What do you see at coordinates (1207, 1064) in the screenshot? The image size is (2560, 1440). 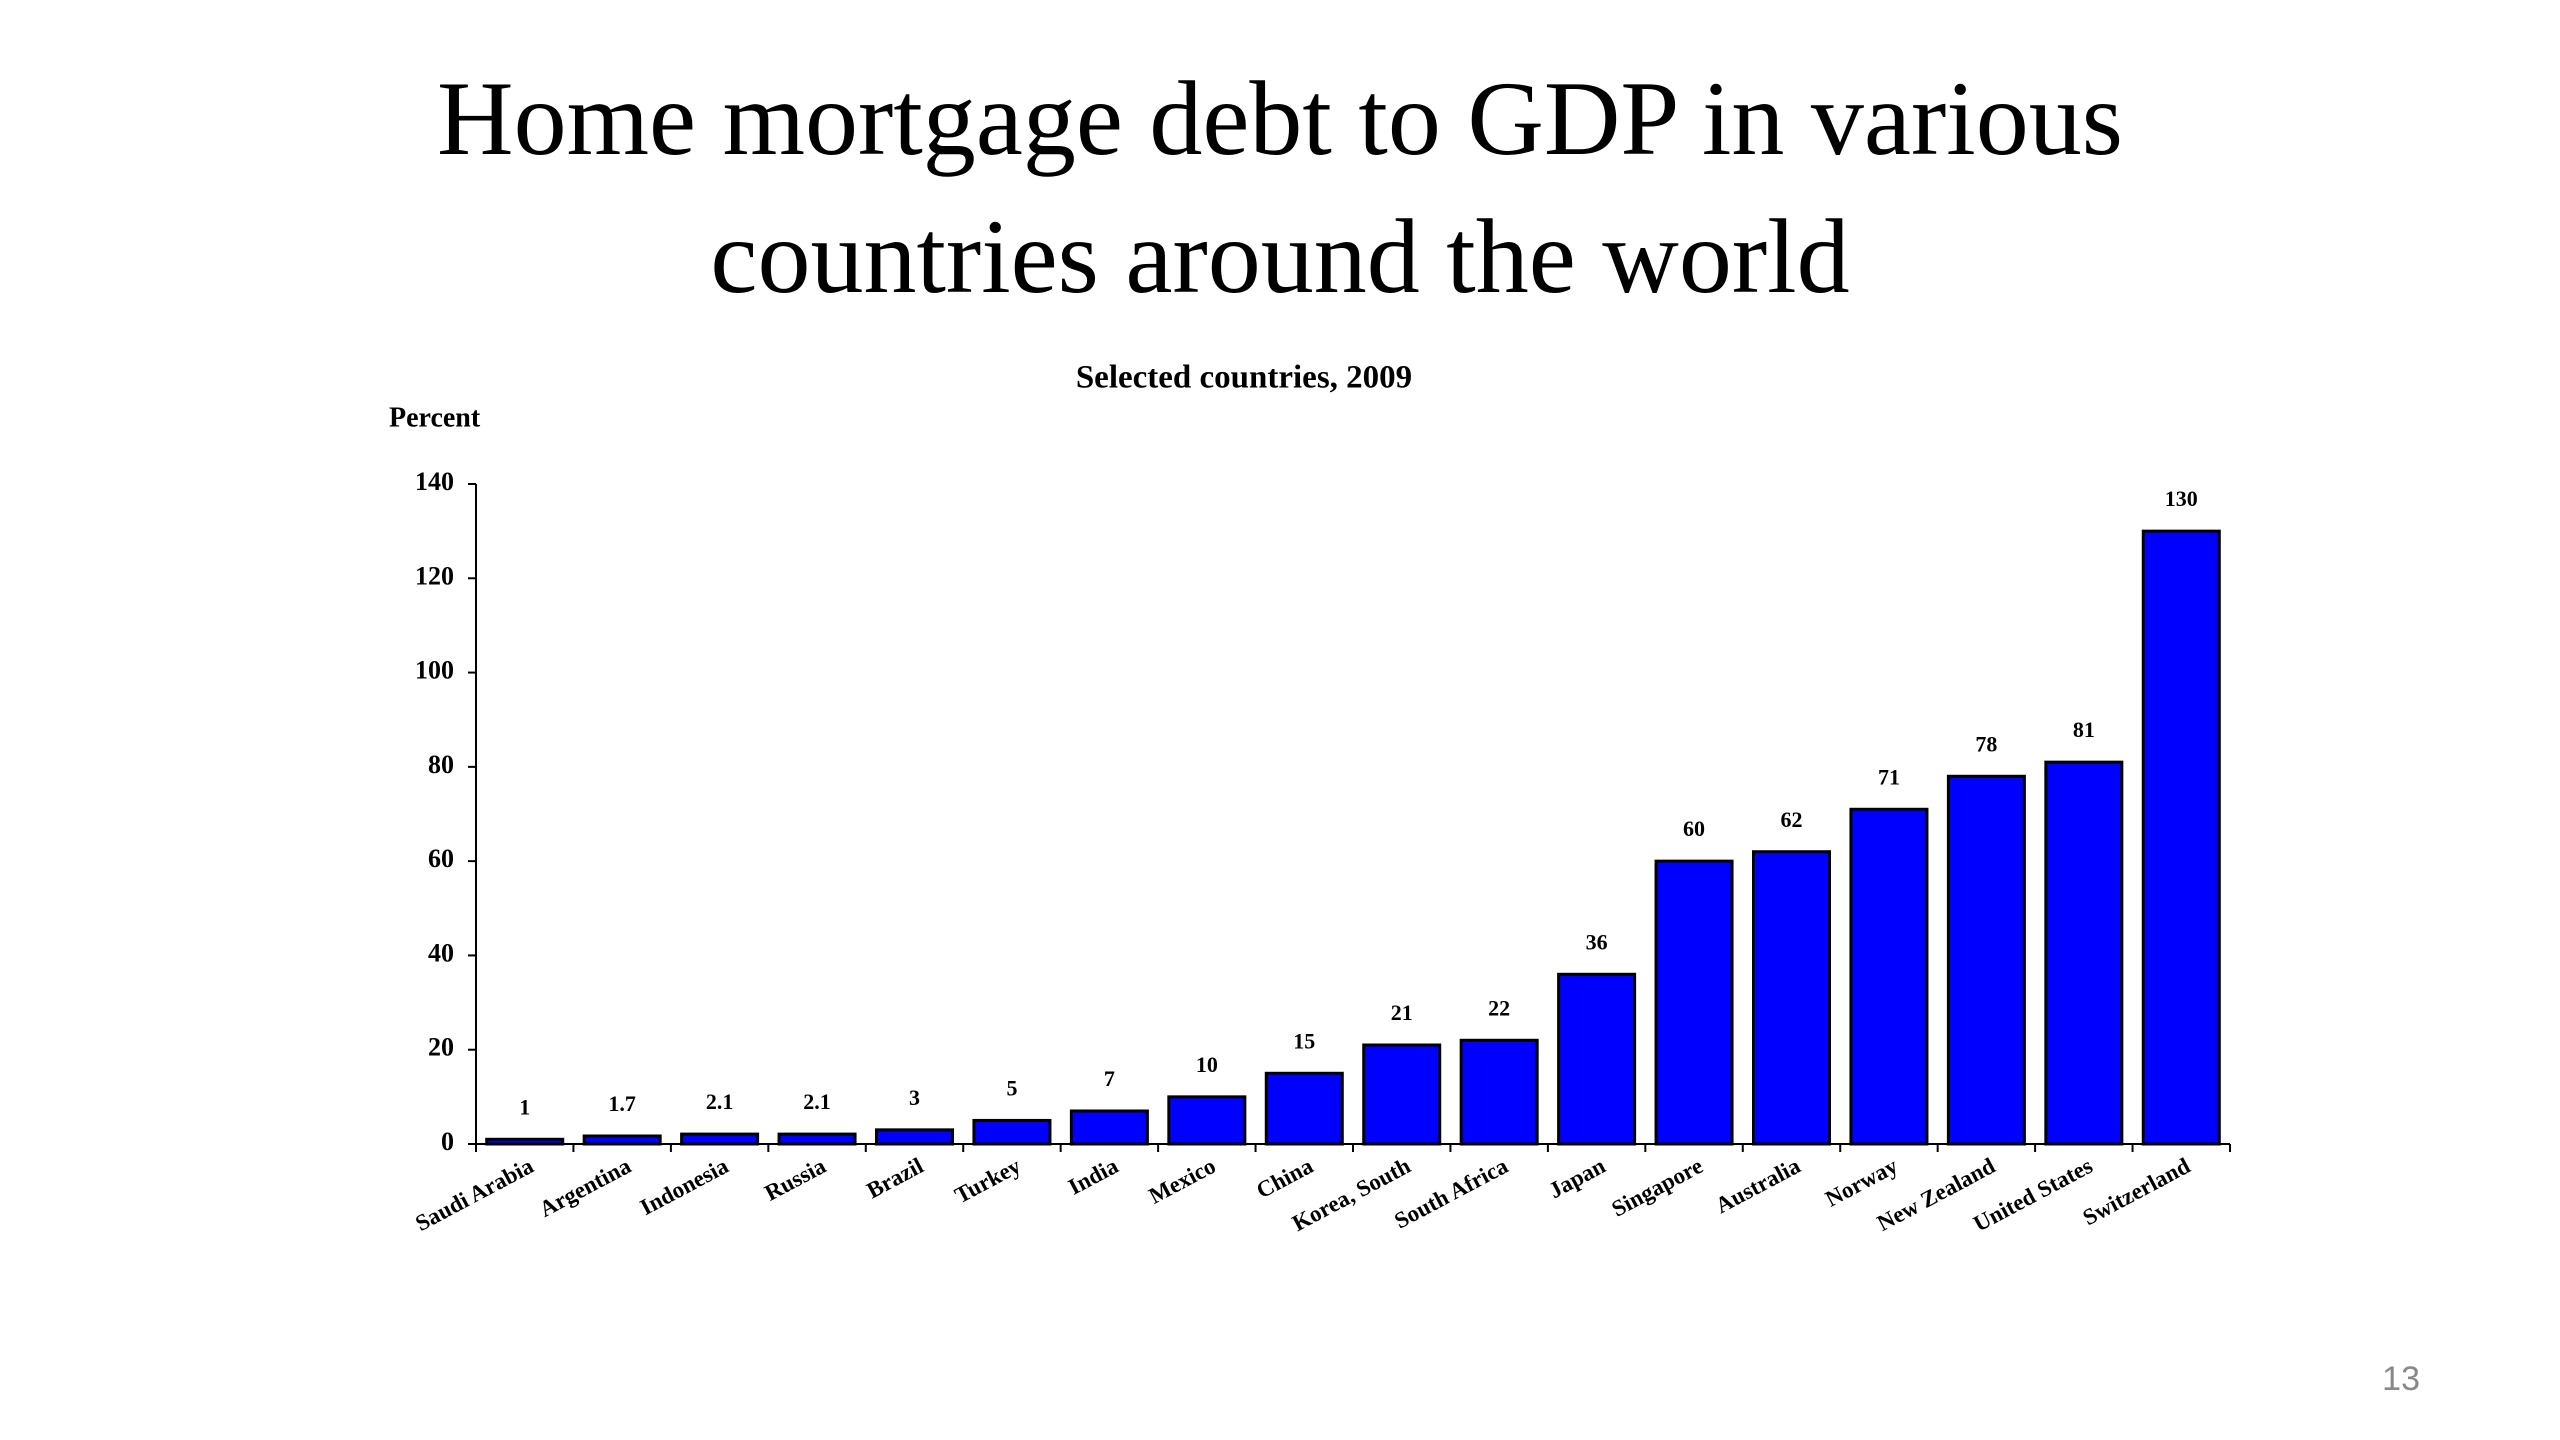 I see `value-label: 10` at bounding box center [1207, 1064].